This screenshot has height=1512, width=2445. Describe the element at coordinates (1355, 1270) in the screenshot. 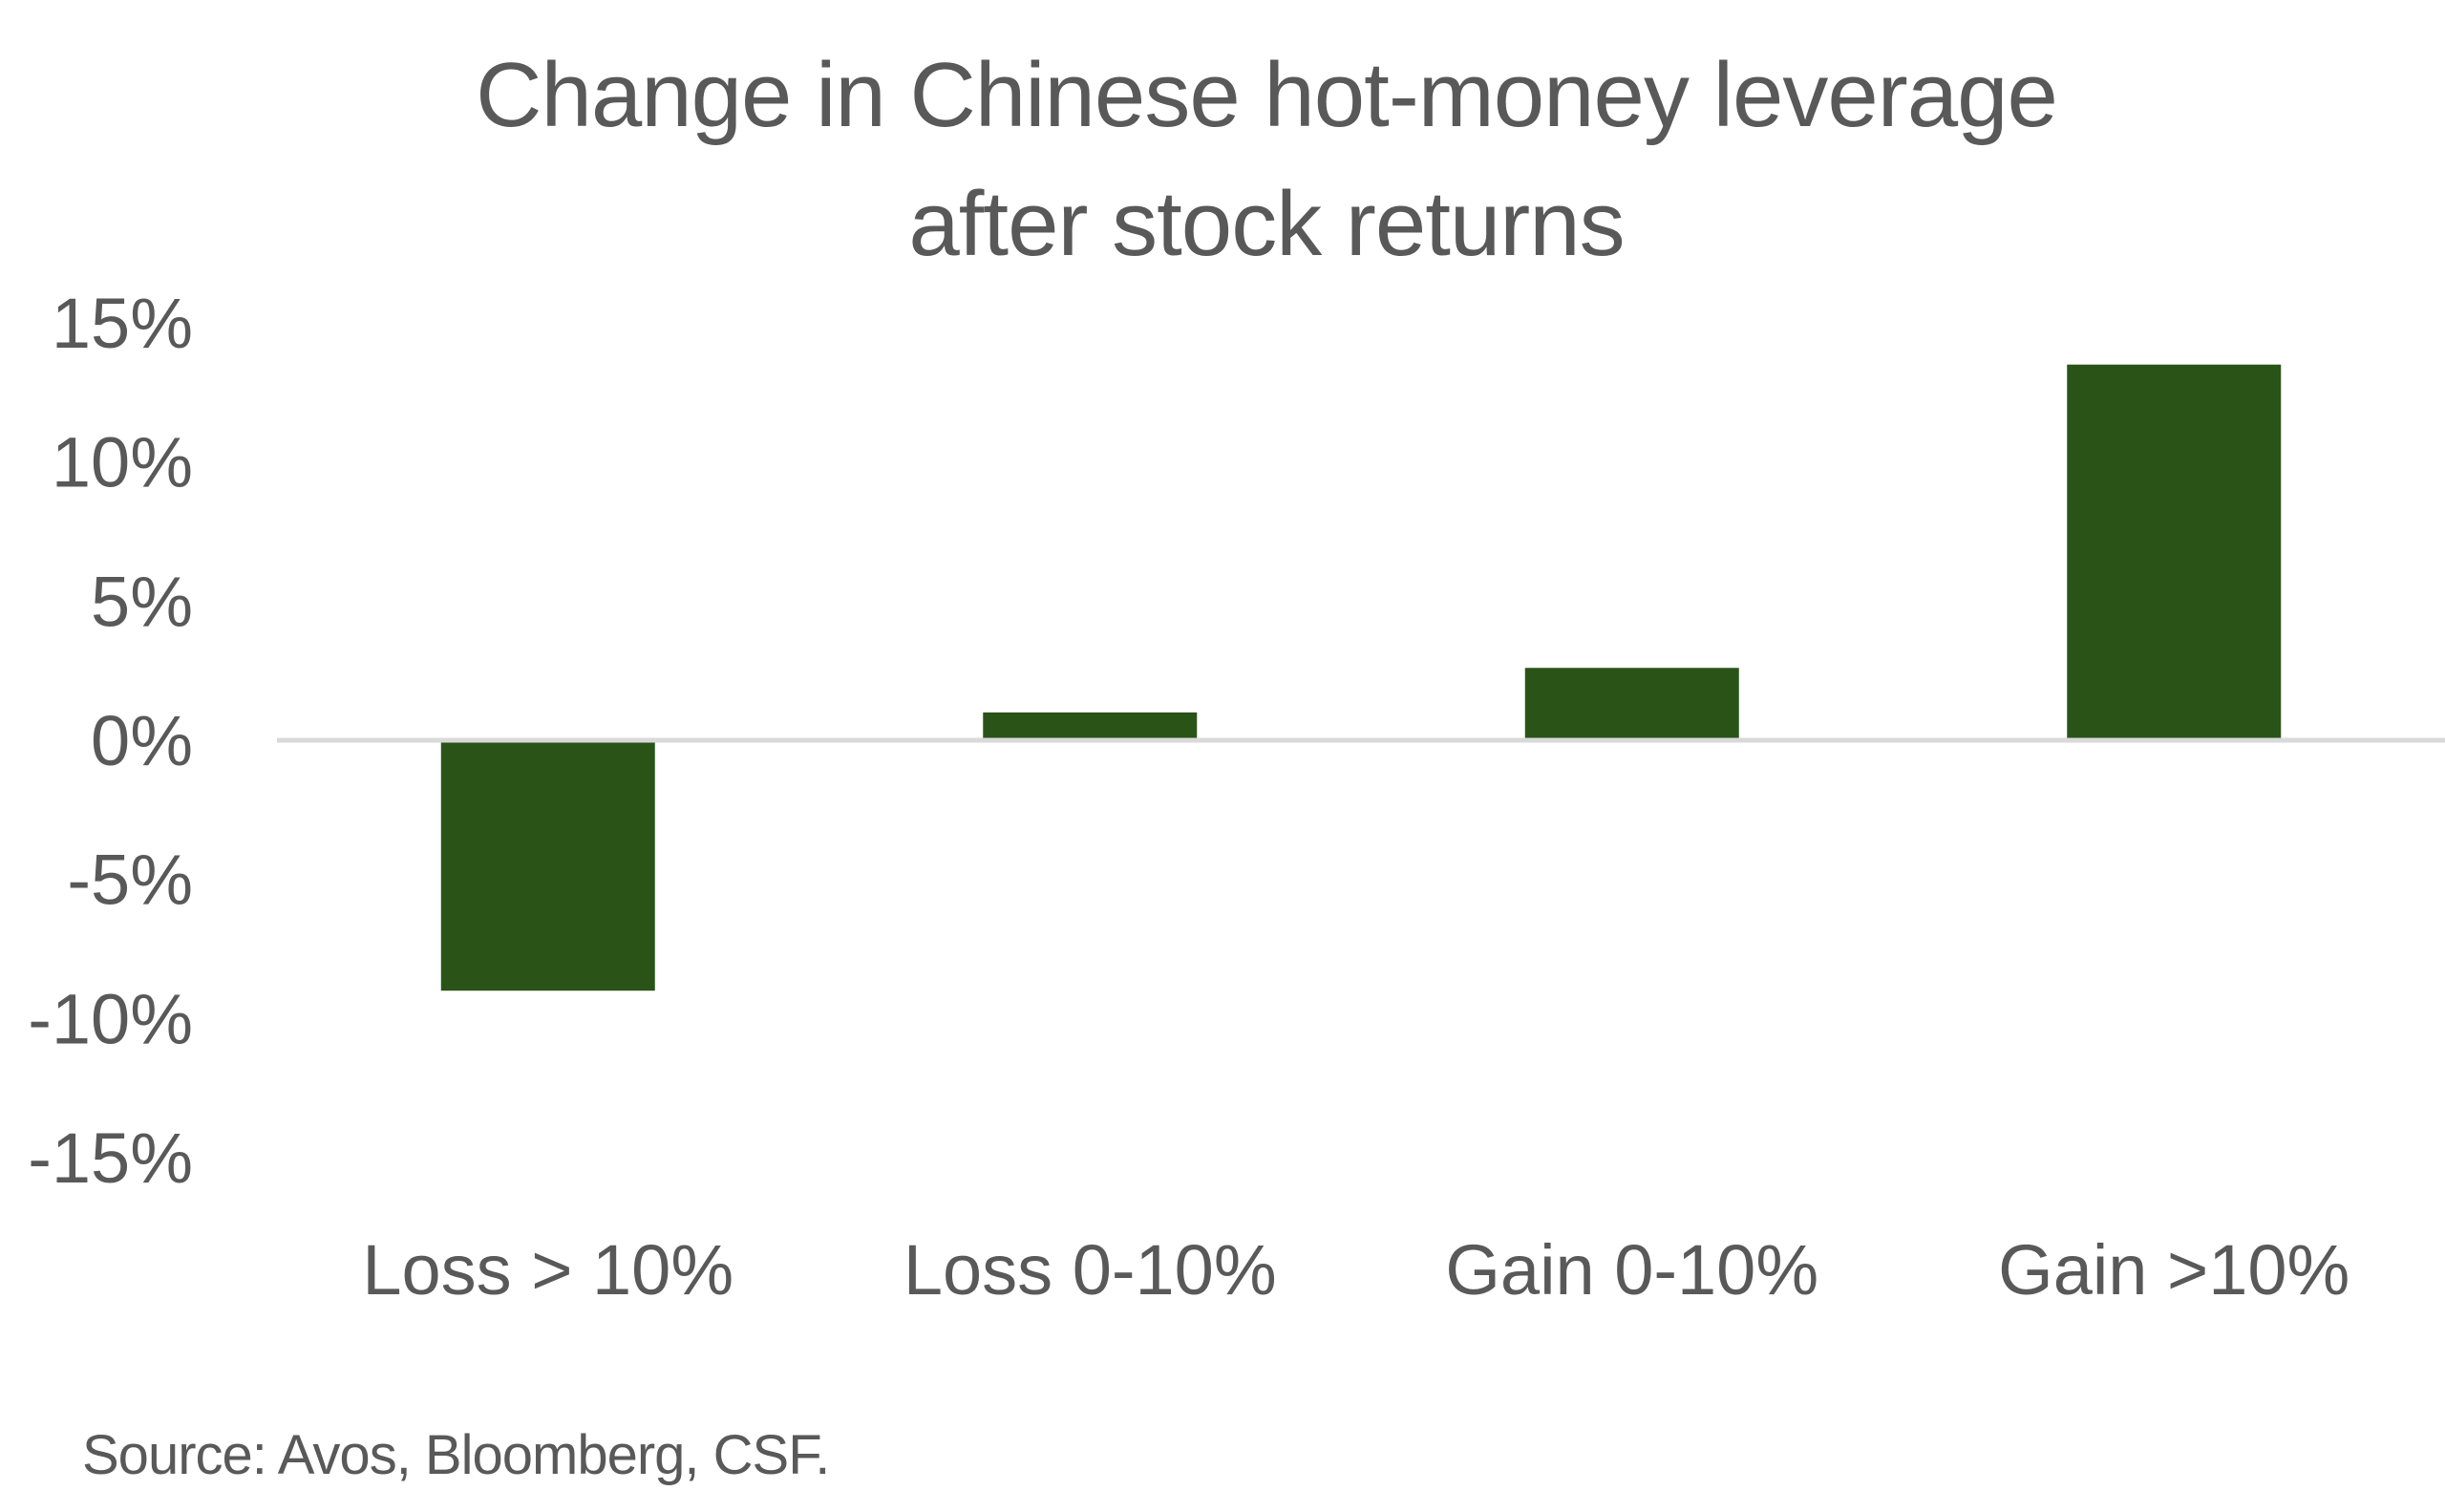

I see `x-axis-category-labels: Loss > 10% Loss 0-10% Gain 0-10% Gain >10%` at that location.